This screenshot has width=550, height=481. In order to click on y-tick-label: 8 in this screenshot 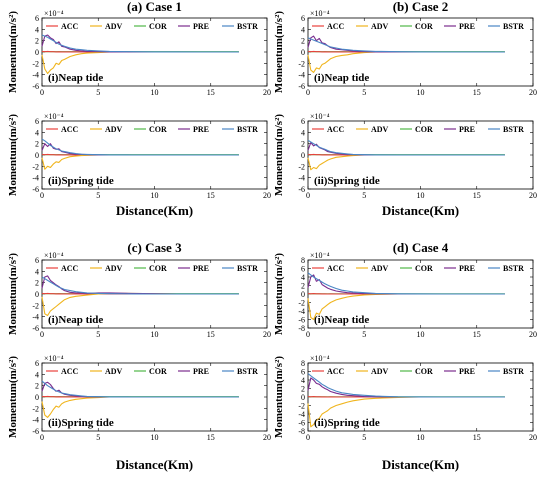, I will do `click(303, 260)`.